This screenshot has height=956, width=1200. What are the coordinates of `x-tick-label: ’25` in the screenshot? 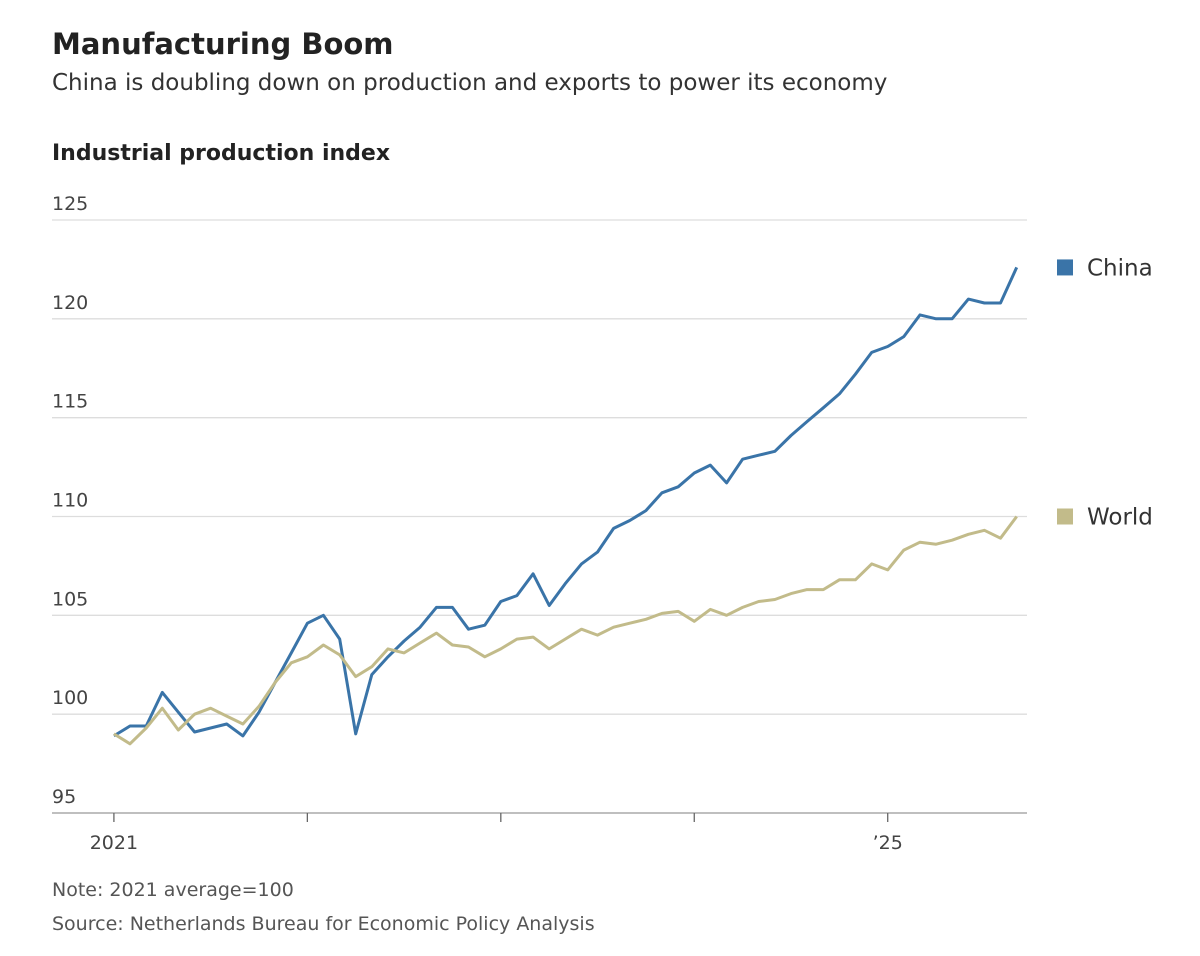 It's located at (888, 843).